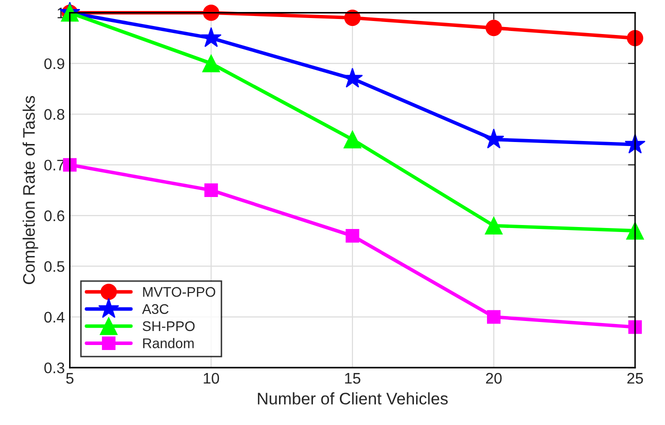 The width and height of the screenshot is (665, 425). What do you see at coordinates (168, 343) in the screenshot?
I see `legend-label: Random` at bounding box center [168, 343].